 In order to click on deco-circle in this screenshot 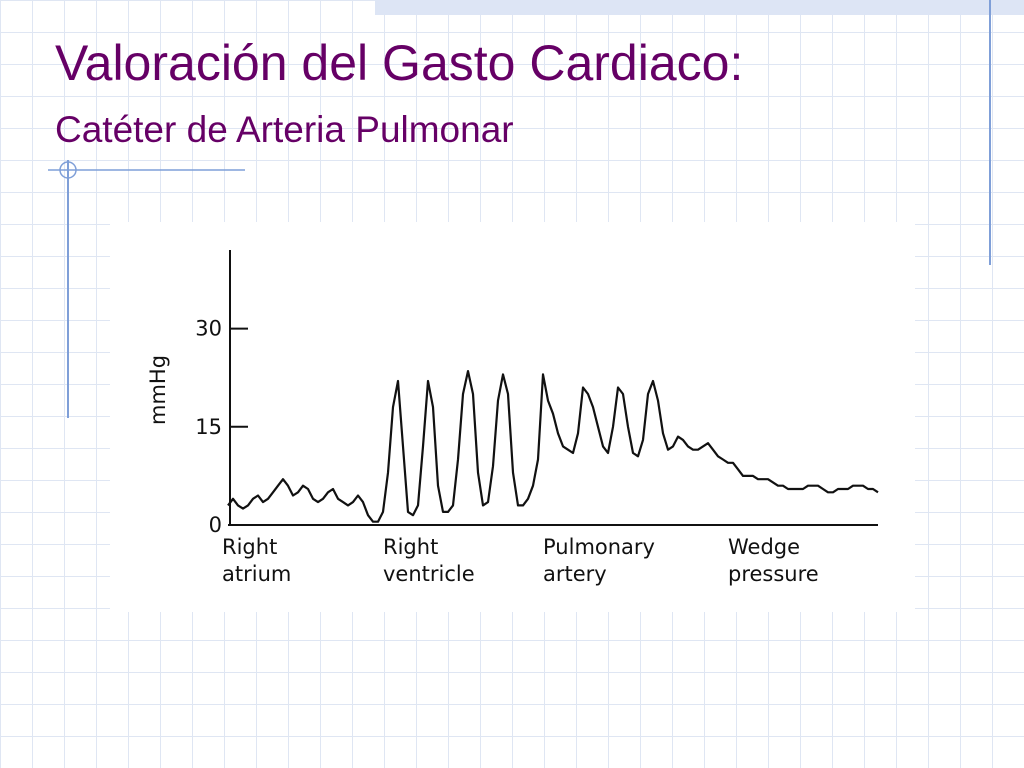, I will do `click(68, 170)`.